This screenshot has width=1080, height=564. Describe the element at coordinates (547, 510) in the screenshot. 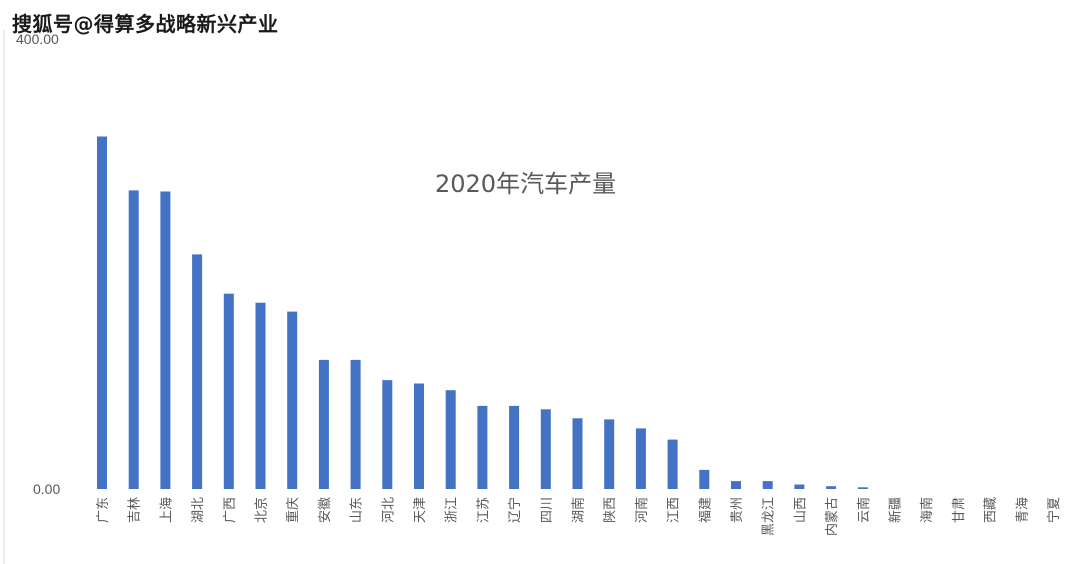

I see `x-tick-label: 四川` at that location.